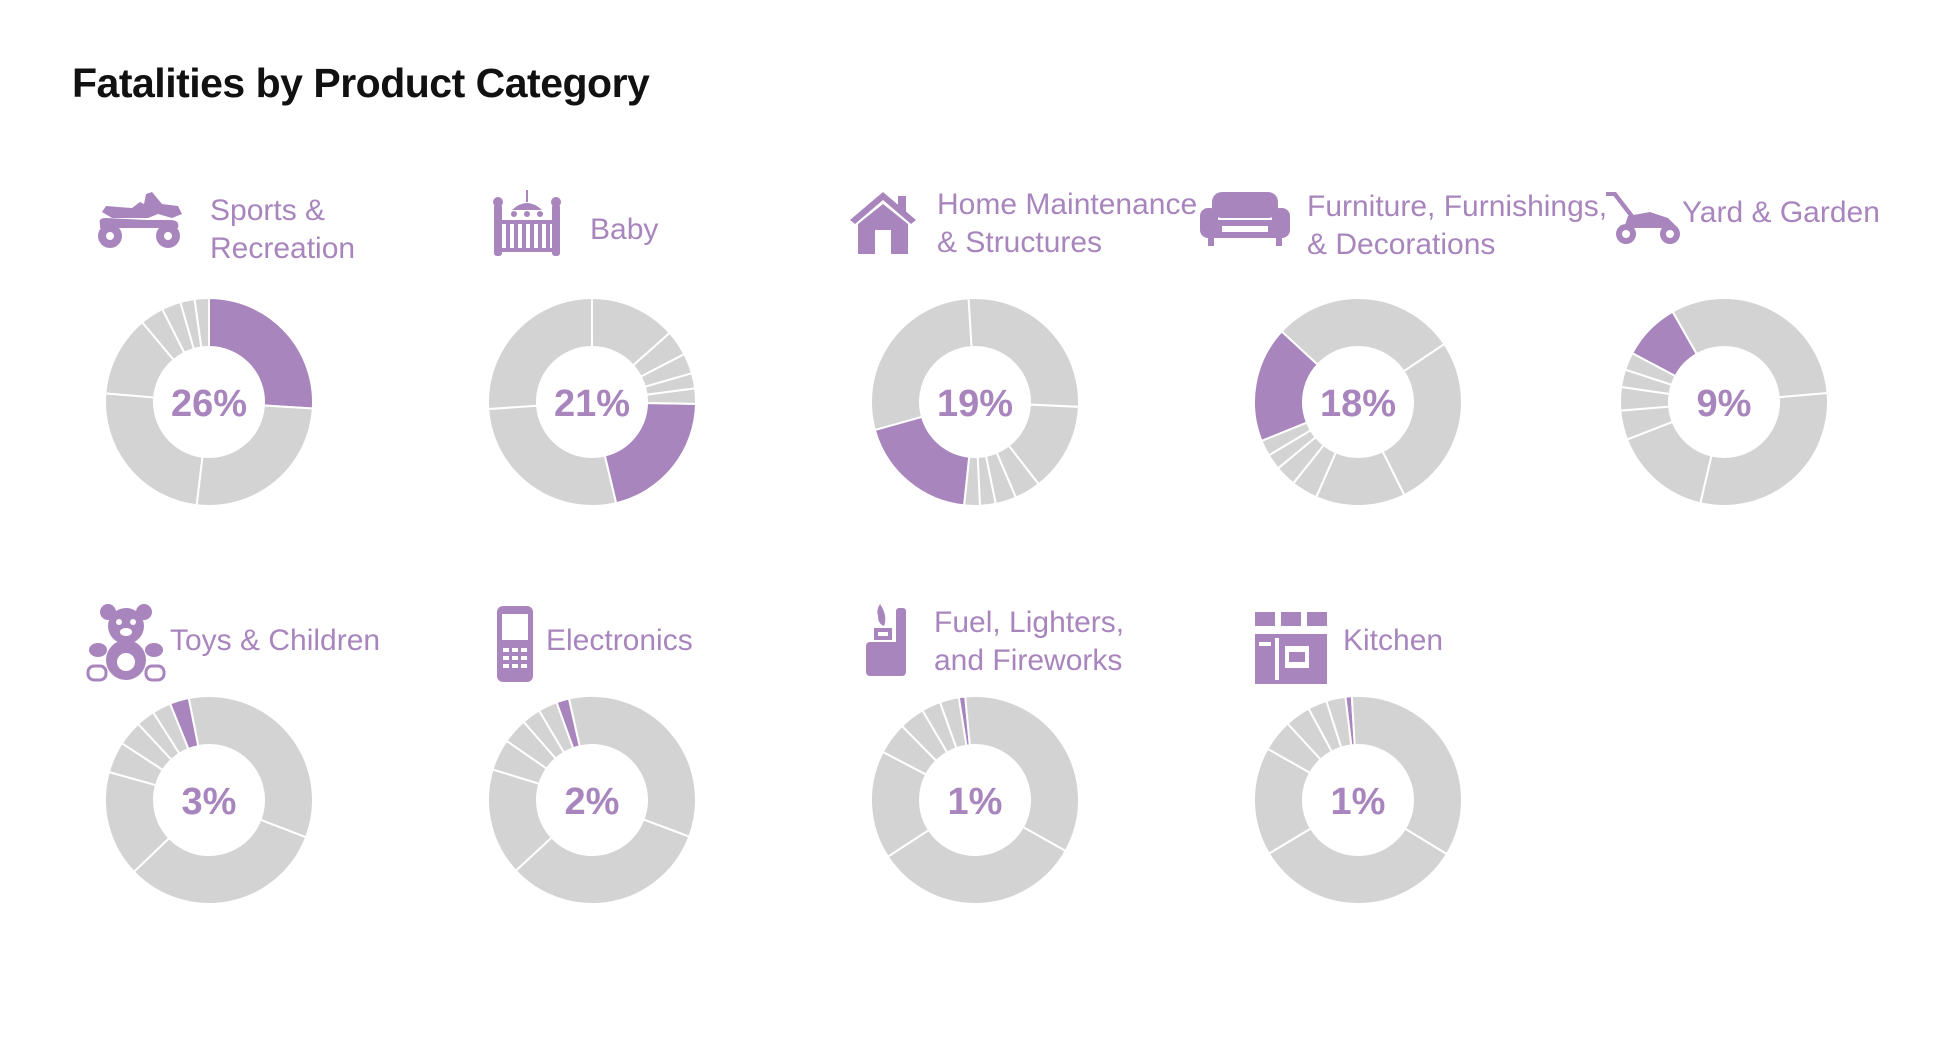  Describe the element at coordinates (592, 802) in the screenshot. I see `percent-label: 2%` at that location.